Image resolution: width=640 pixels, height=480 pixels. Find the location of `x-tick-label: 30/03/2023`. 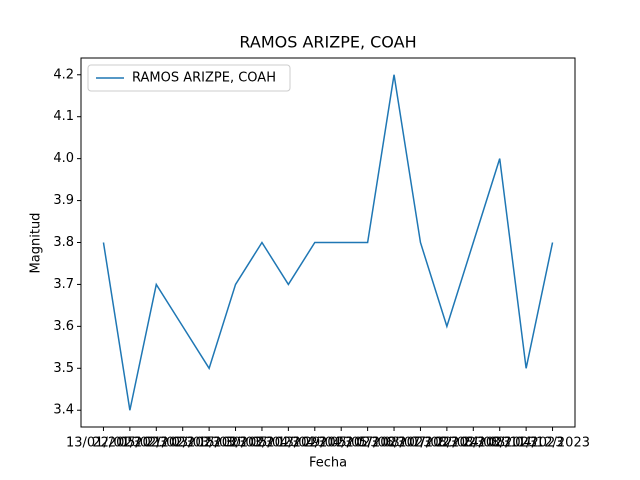

x-tick-label: 30/03/2023 is located at coordinates (261, 443).